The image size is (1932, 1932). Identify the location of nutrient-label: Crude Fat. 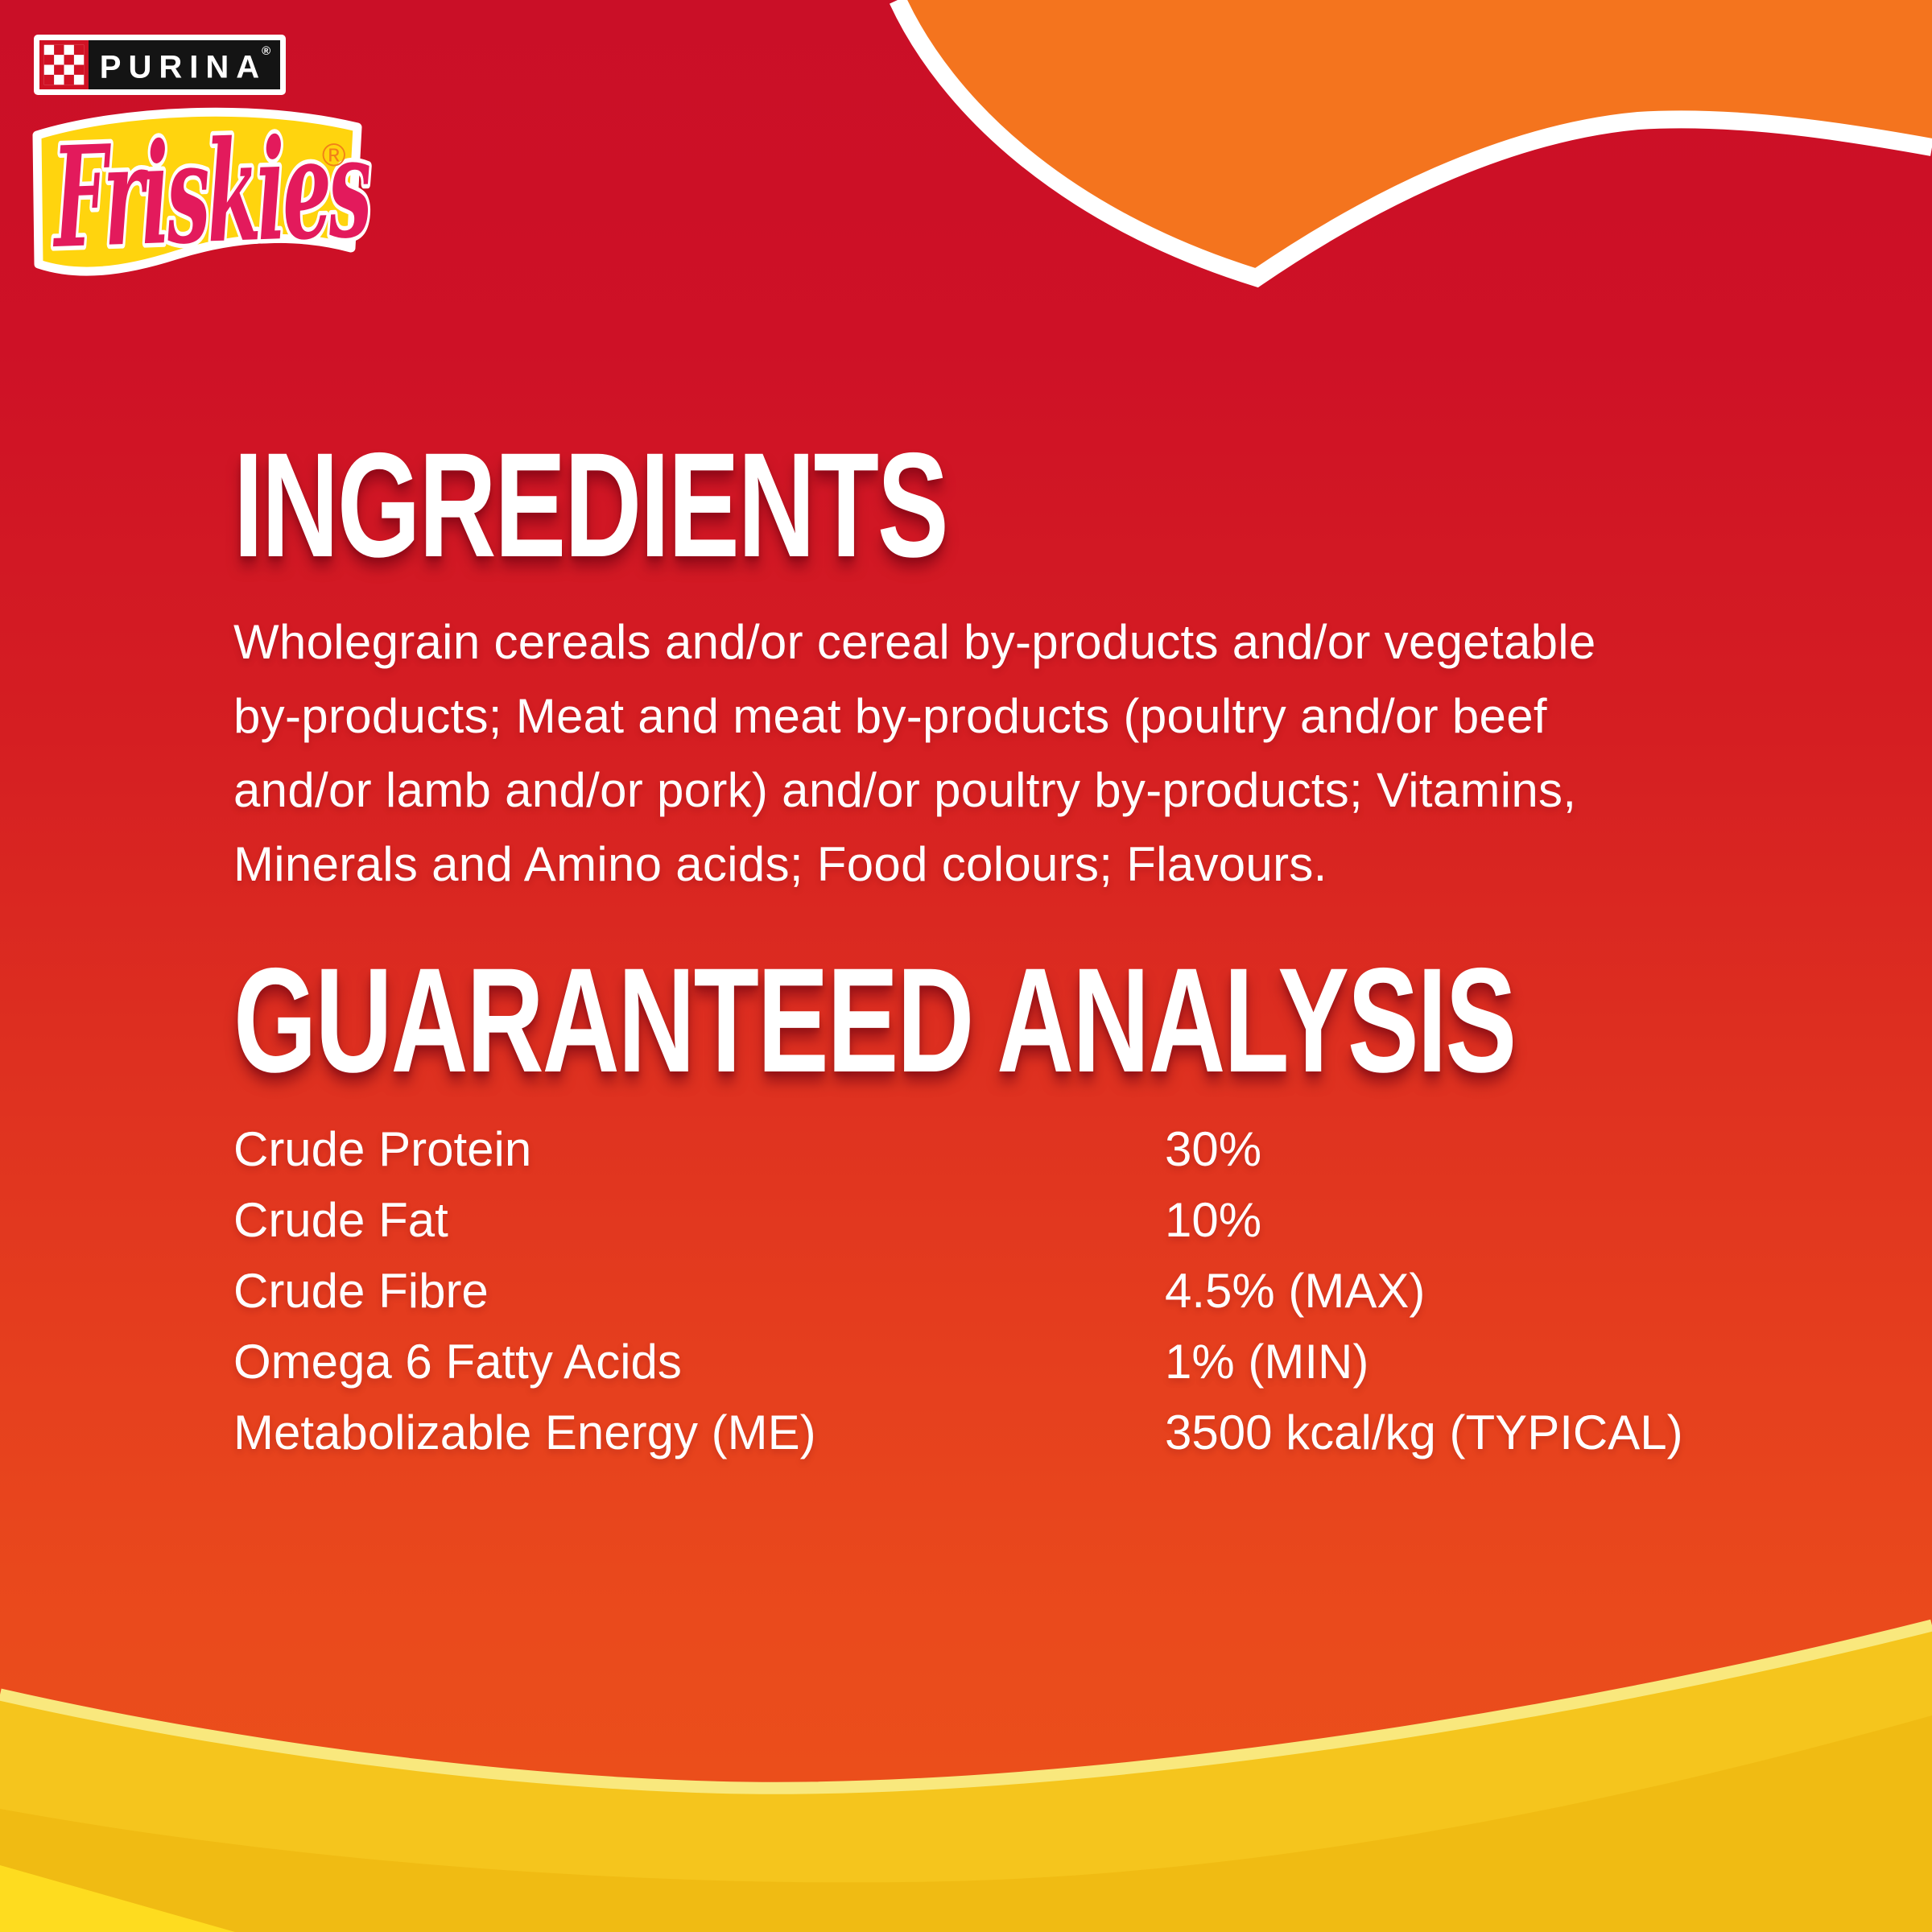
(340, 1220).